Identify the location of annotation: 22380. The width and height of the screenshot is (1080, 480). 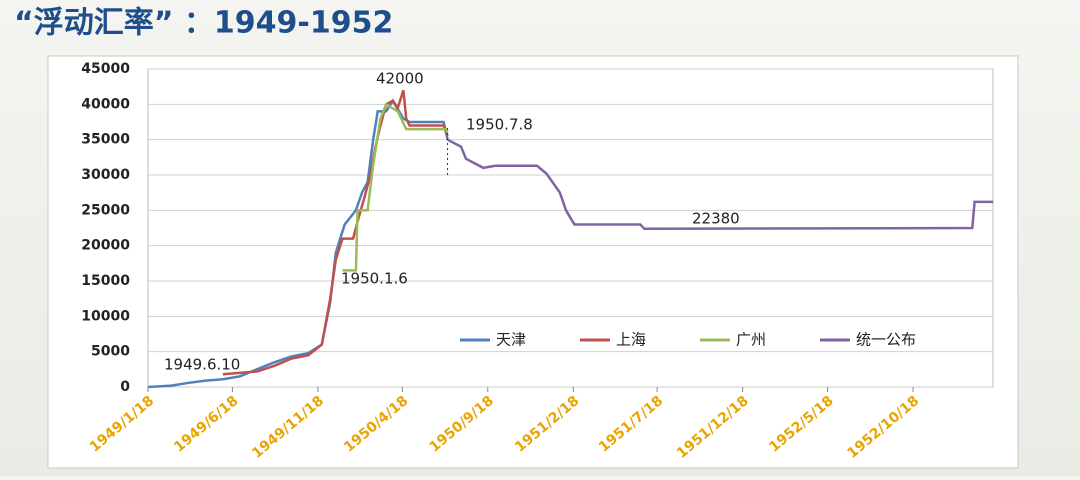
(716, 219).